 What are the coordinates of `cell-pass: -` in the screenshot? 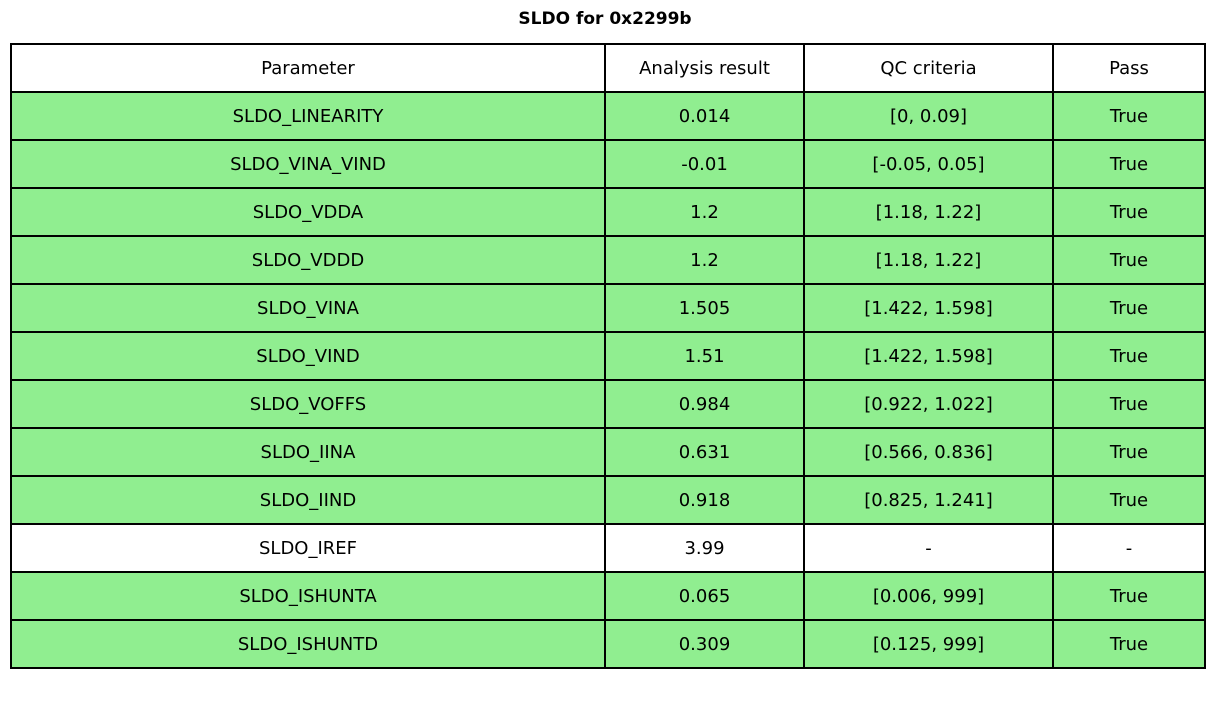 It's located at (1129, 548).